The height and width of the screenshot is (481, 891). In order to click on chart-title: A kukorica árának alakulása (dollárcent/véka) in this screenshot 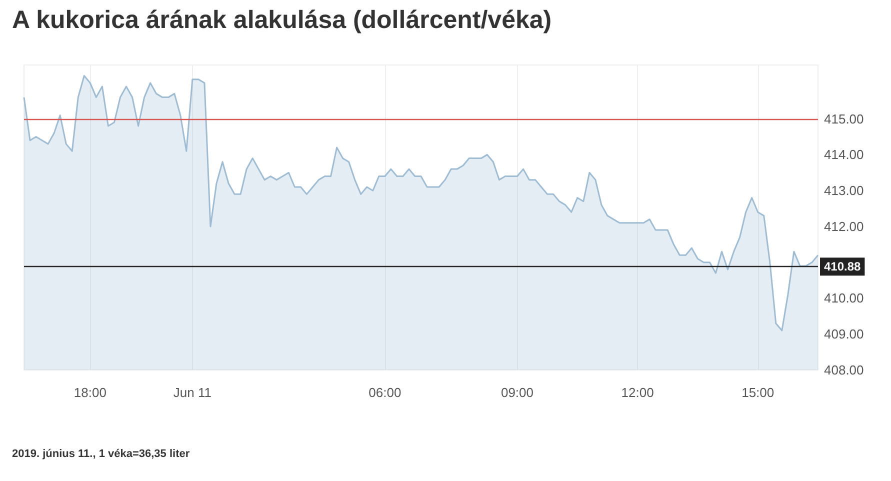, I will do `click(282, 20)`.